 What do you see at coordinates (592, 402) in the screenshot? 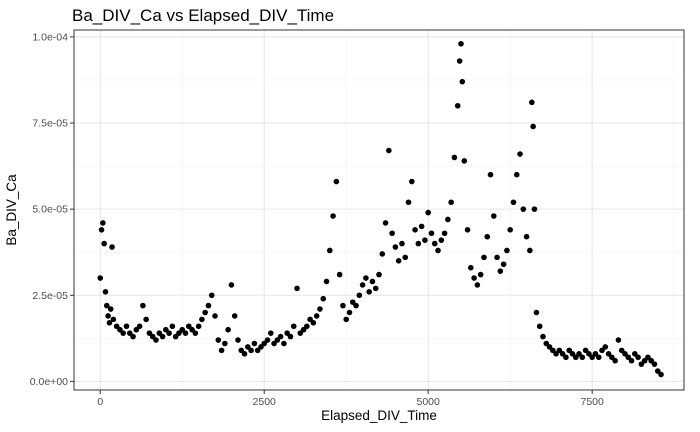
I see `x-tick-label: 7500` at bounding box center [592, 402].